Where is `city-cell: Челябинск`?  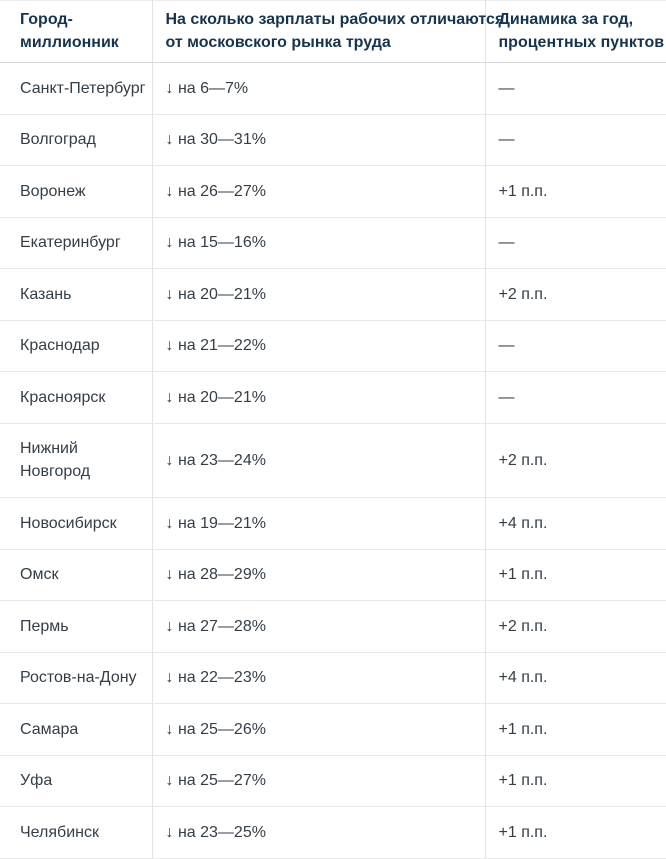
city-cell: Челябинск is located at coordinates (76, 832).